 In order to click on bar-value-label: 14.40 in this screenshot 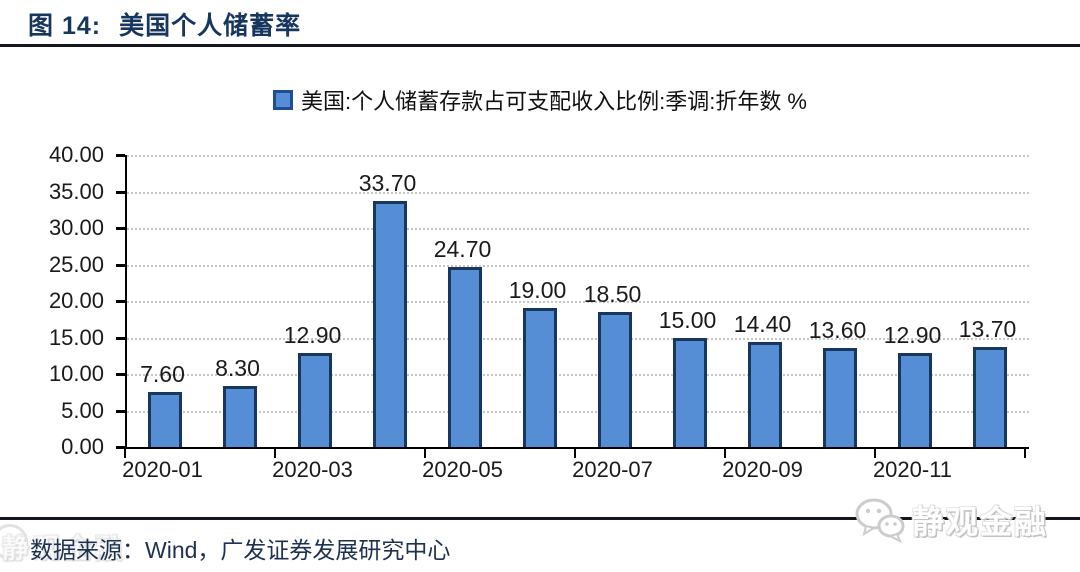, I will do `click(762, 323)`.